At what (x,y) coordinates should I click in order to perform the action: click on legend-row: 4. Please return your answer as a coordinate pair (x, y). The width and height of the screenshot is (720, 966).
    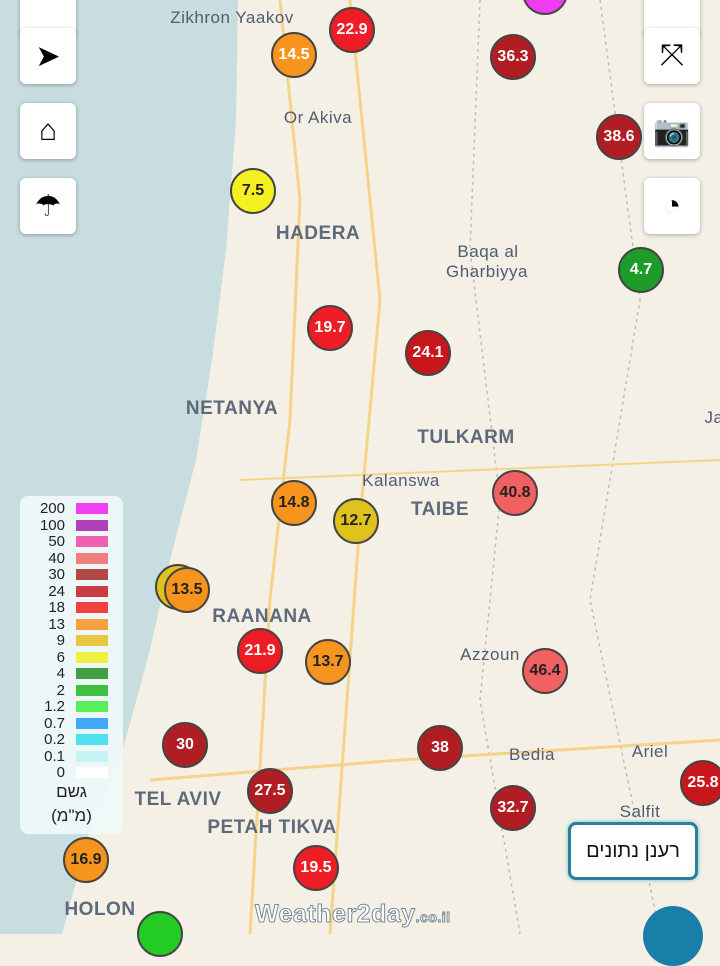
    Looking at the image, I should click on (71, 673).